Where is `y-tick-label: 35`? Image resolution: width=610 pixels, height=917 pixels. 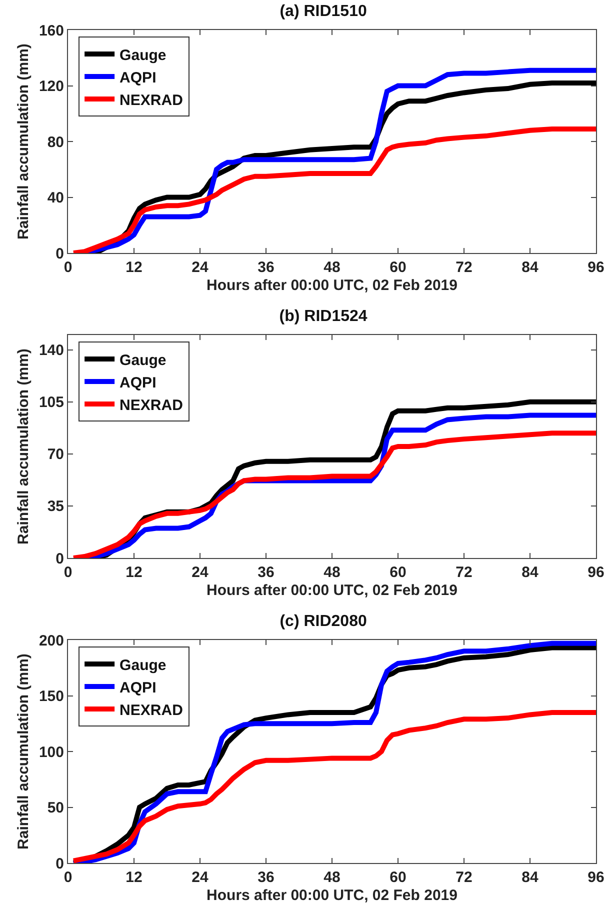 y-tick-label: 35 is located at coordinates (55, 507).